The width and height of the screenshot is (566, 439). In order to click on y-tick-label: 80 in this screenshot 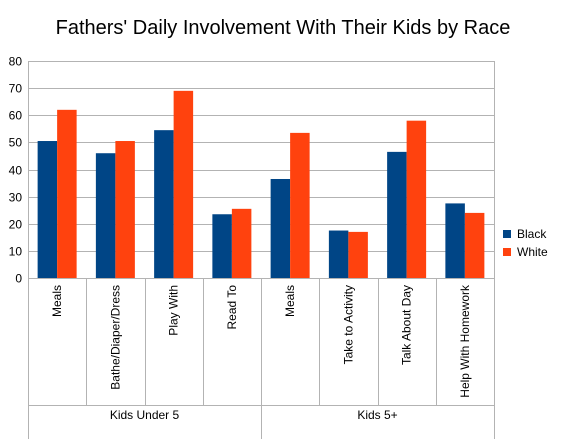, I will do `click(16, 62)`.